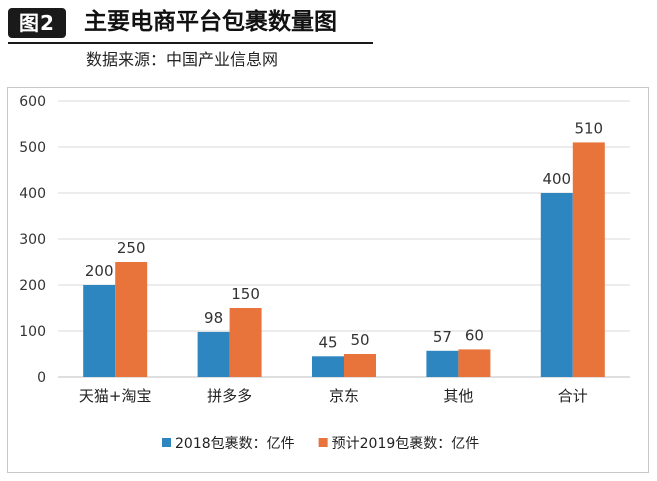 The image size is (657, 481). Describe the element at coordinates (32, 332) in the screenshot. I see `y-tick-label: 100` at that location.